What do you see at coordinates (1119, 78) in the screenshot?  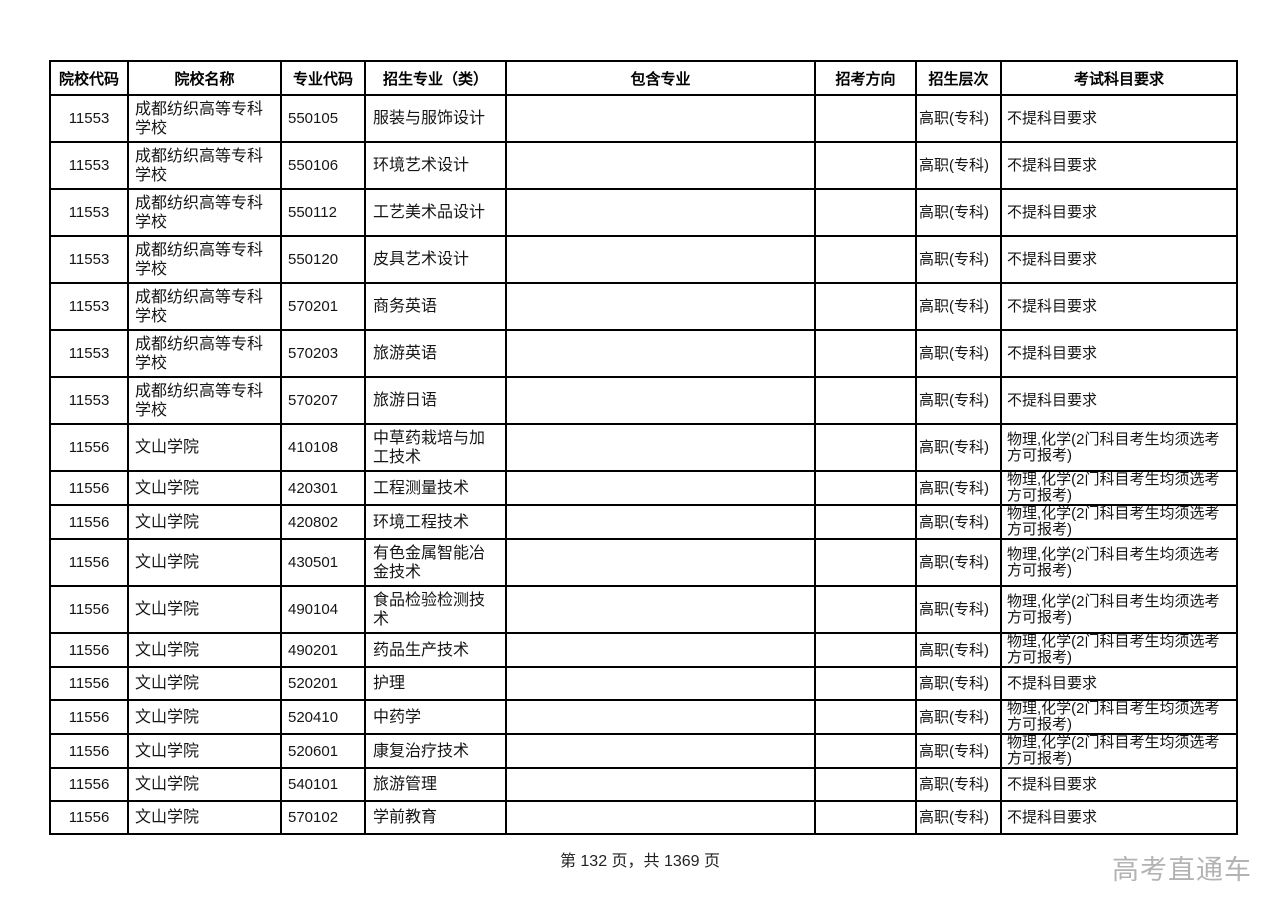 I see `column-header-subject-req: 考试科目要求` at bounding box center [1119, 78].